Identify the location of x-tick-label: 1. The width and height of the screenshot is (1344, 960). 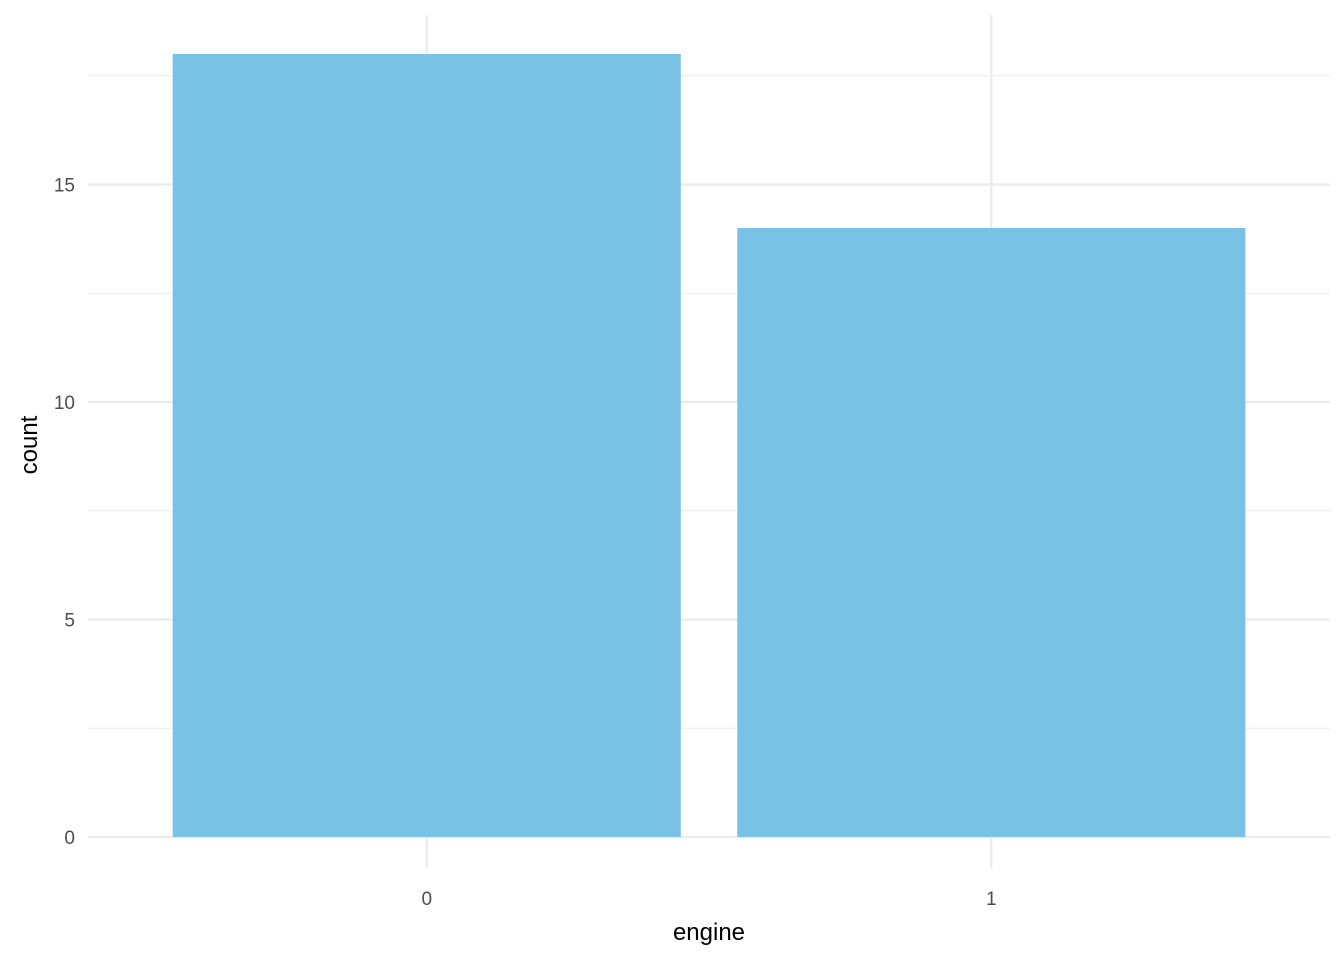
(991, 899).